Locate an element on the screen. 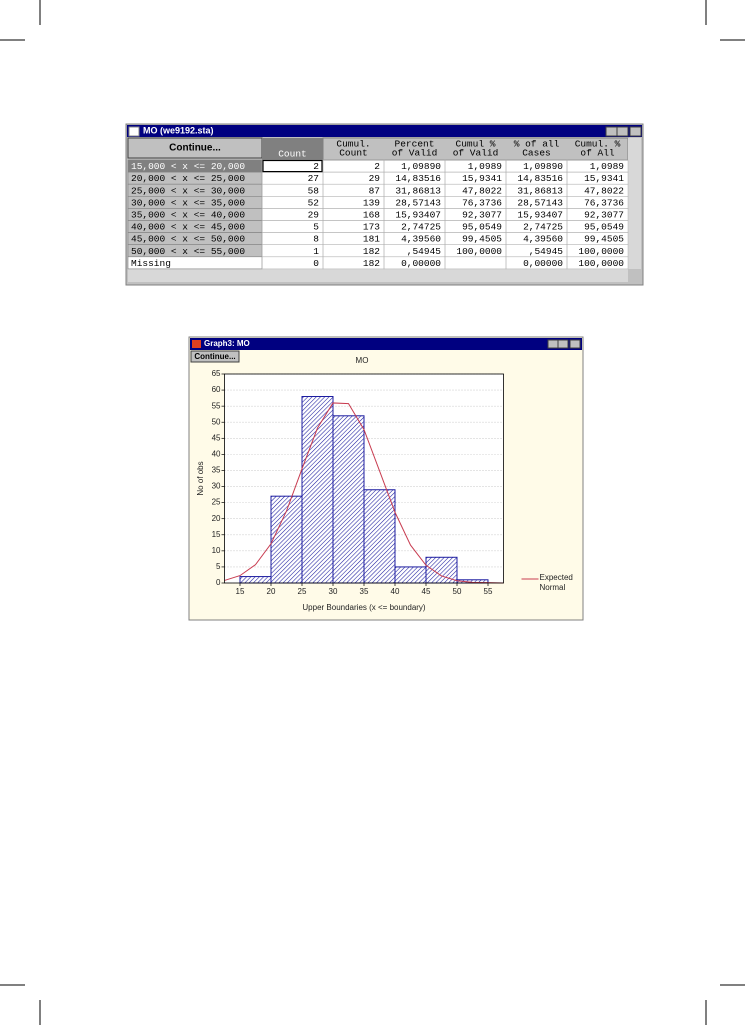 The width and height of the screenshot is (745, 1025). window-title: Graph3: MO is located at coordinates (227, 343).